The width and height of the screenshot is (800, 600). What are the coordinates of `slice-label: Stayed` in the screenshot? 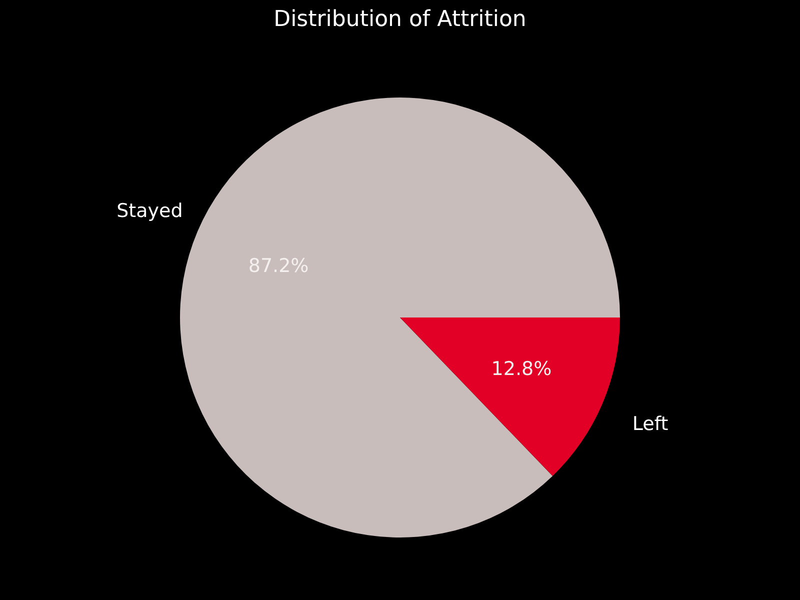 It's located at (149, 211).